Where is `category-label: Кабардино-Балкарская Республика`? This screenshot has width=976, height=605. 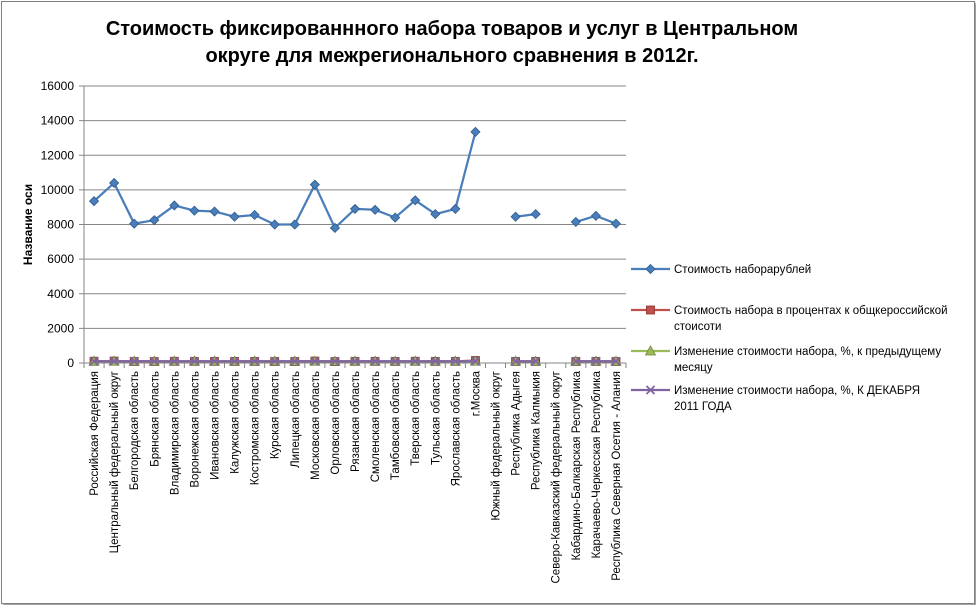
category-label: Кабардино-Балкарская Республика is located at coordinates (577, 465).